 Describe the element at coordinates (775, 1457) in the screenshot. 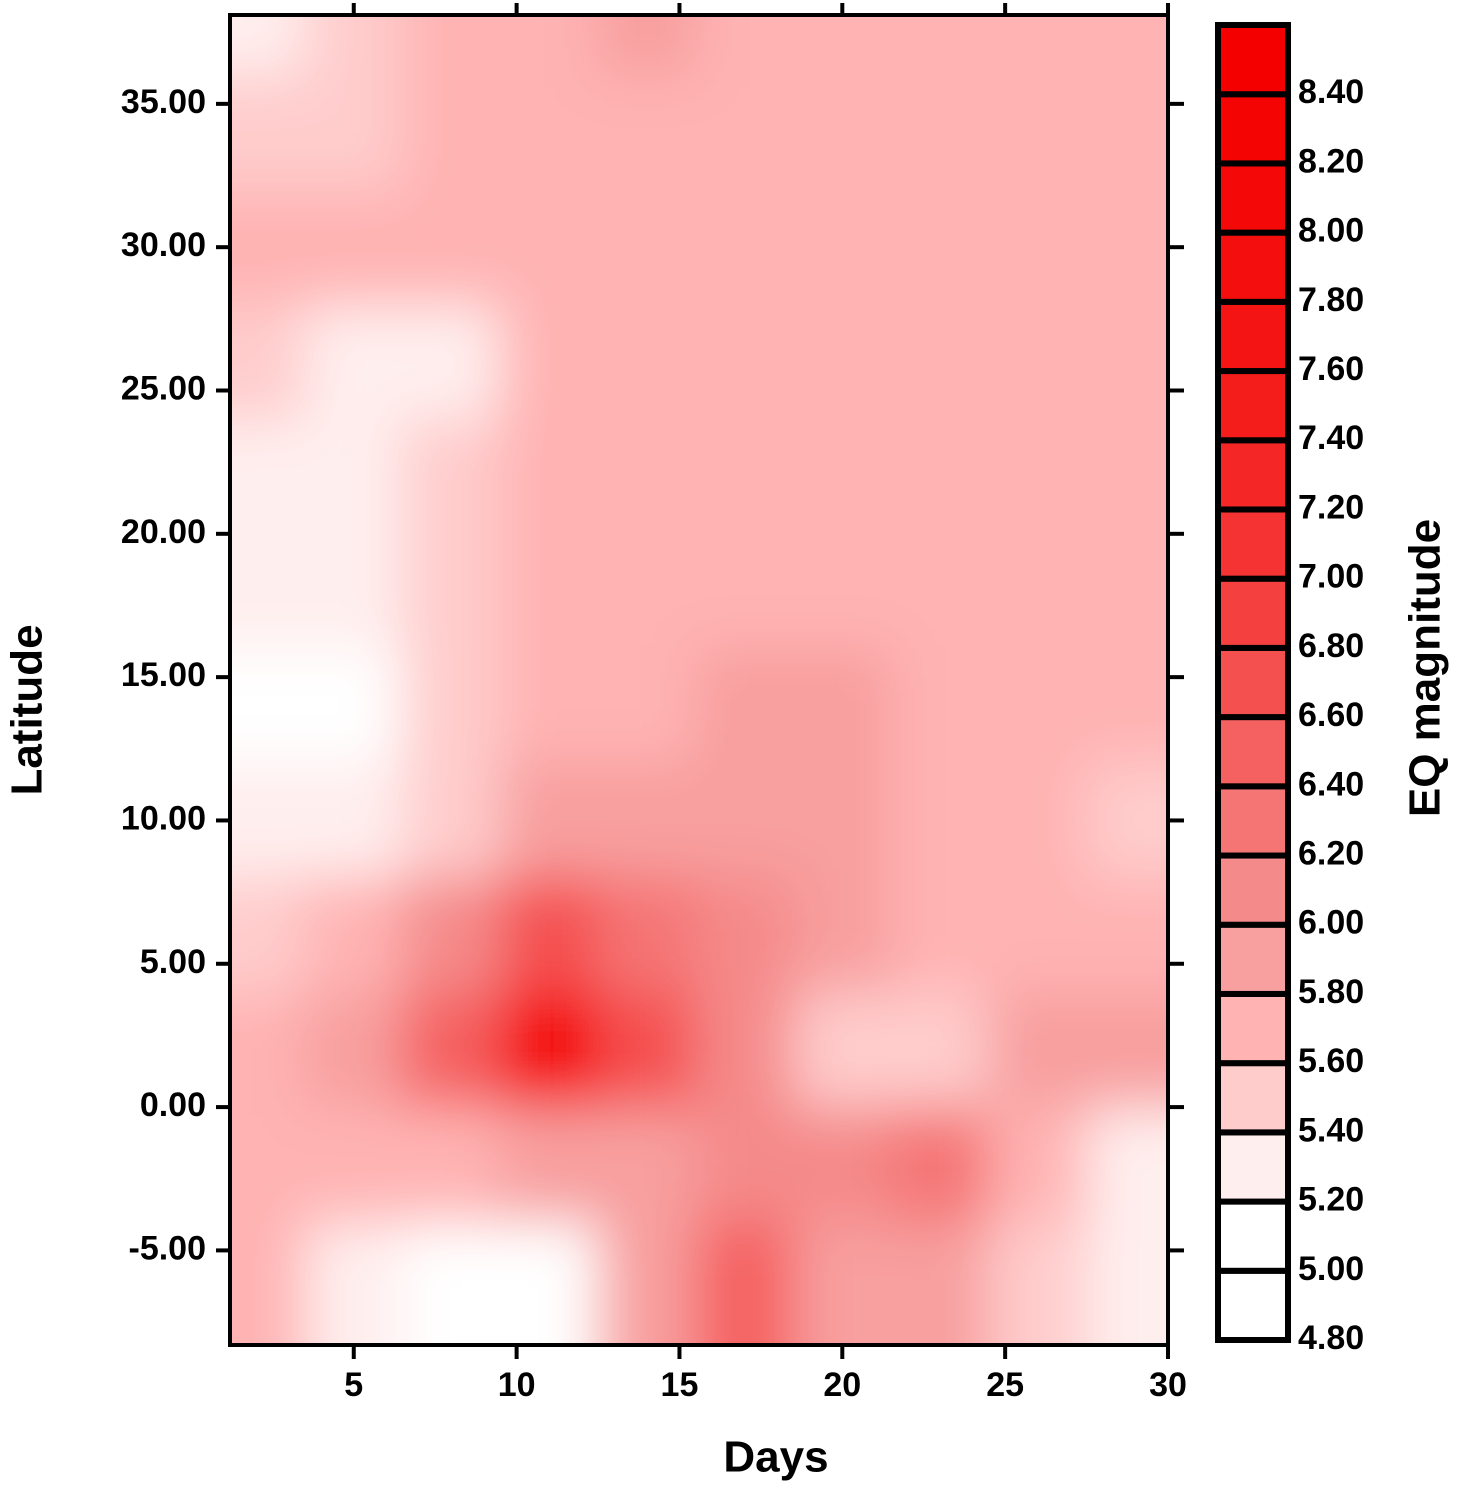

I see `x-axis-title: Days` at that location.